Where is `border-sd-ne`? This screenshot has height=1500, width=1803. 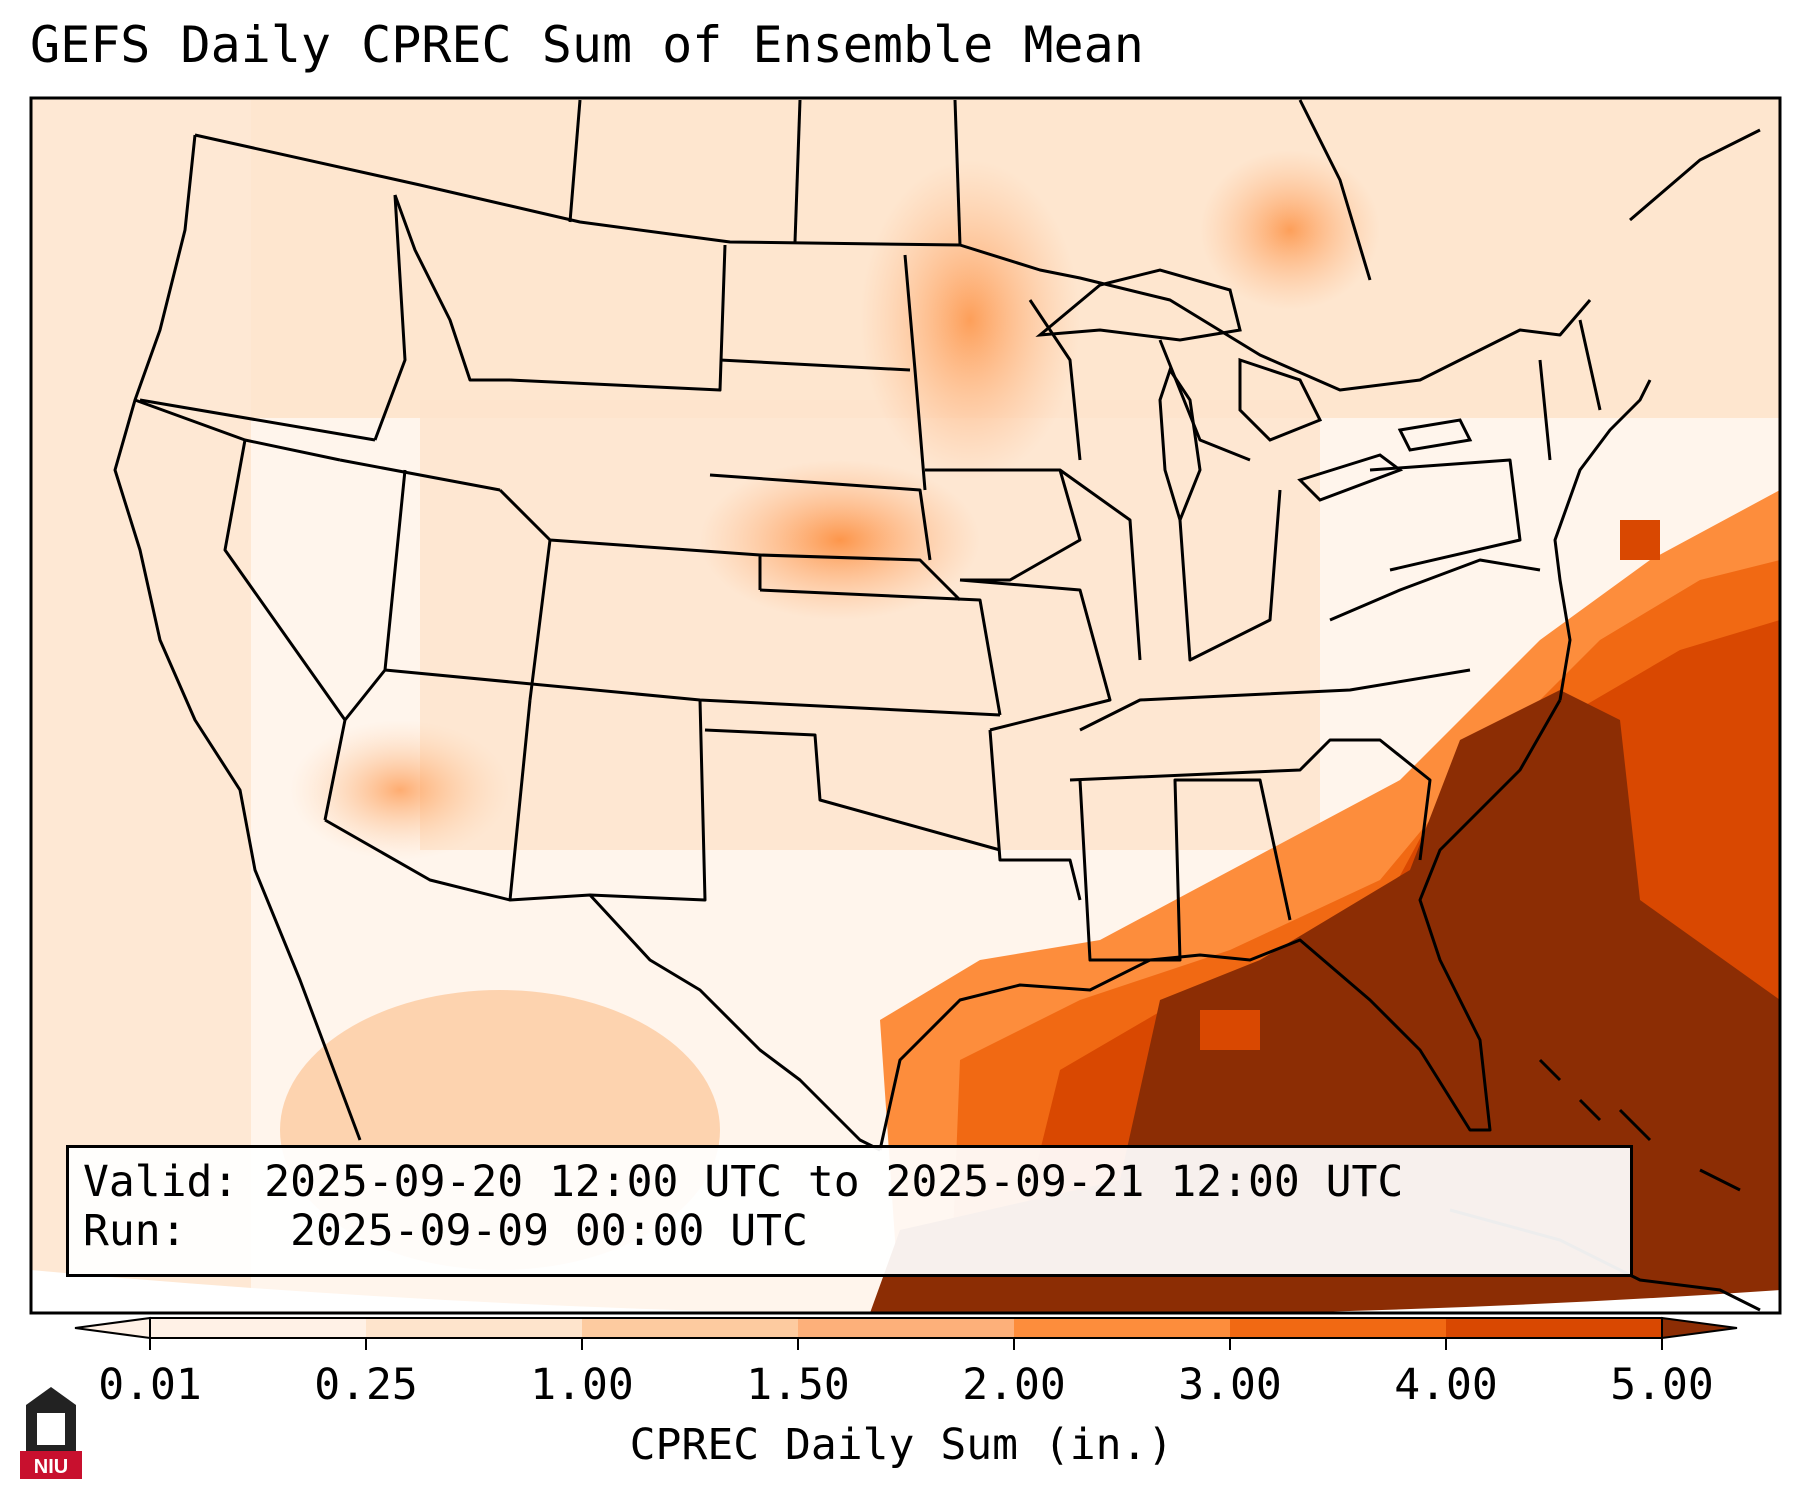
border-sd-ne is located at coordinates (820, 517).